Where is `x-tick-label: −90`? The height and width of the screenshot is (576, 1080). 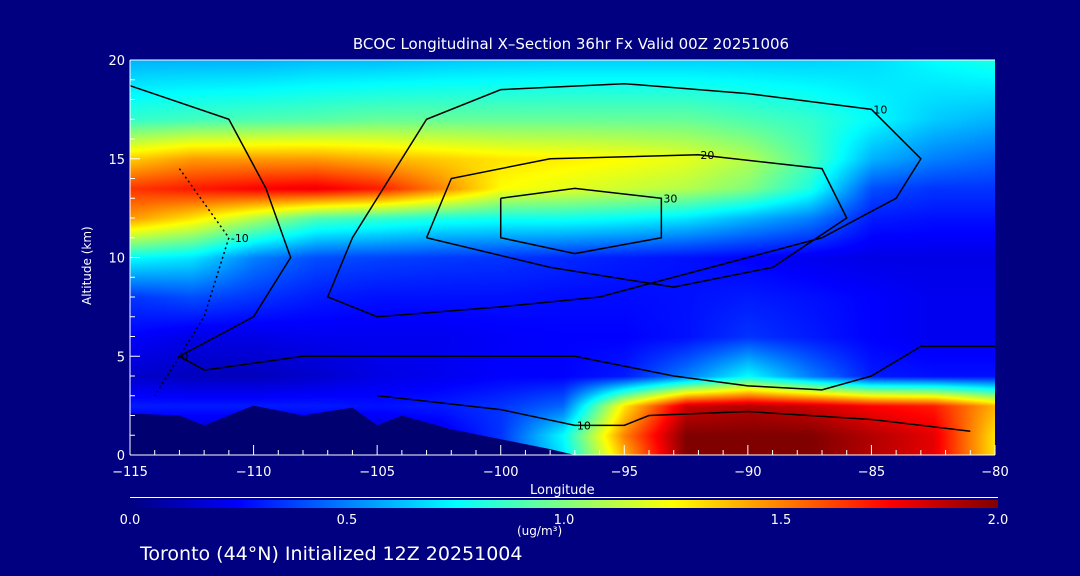
x-tick-label: −90 is located at coordinates (747, 472).